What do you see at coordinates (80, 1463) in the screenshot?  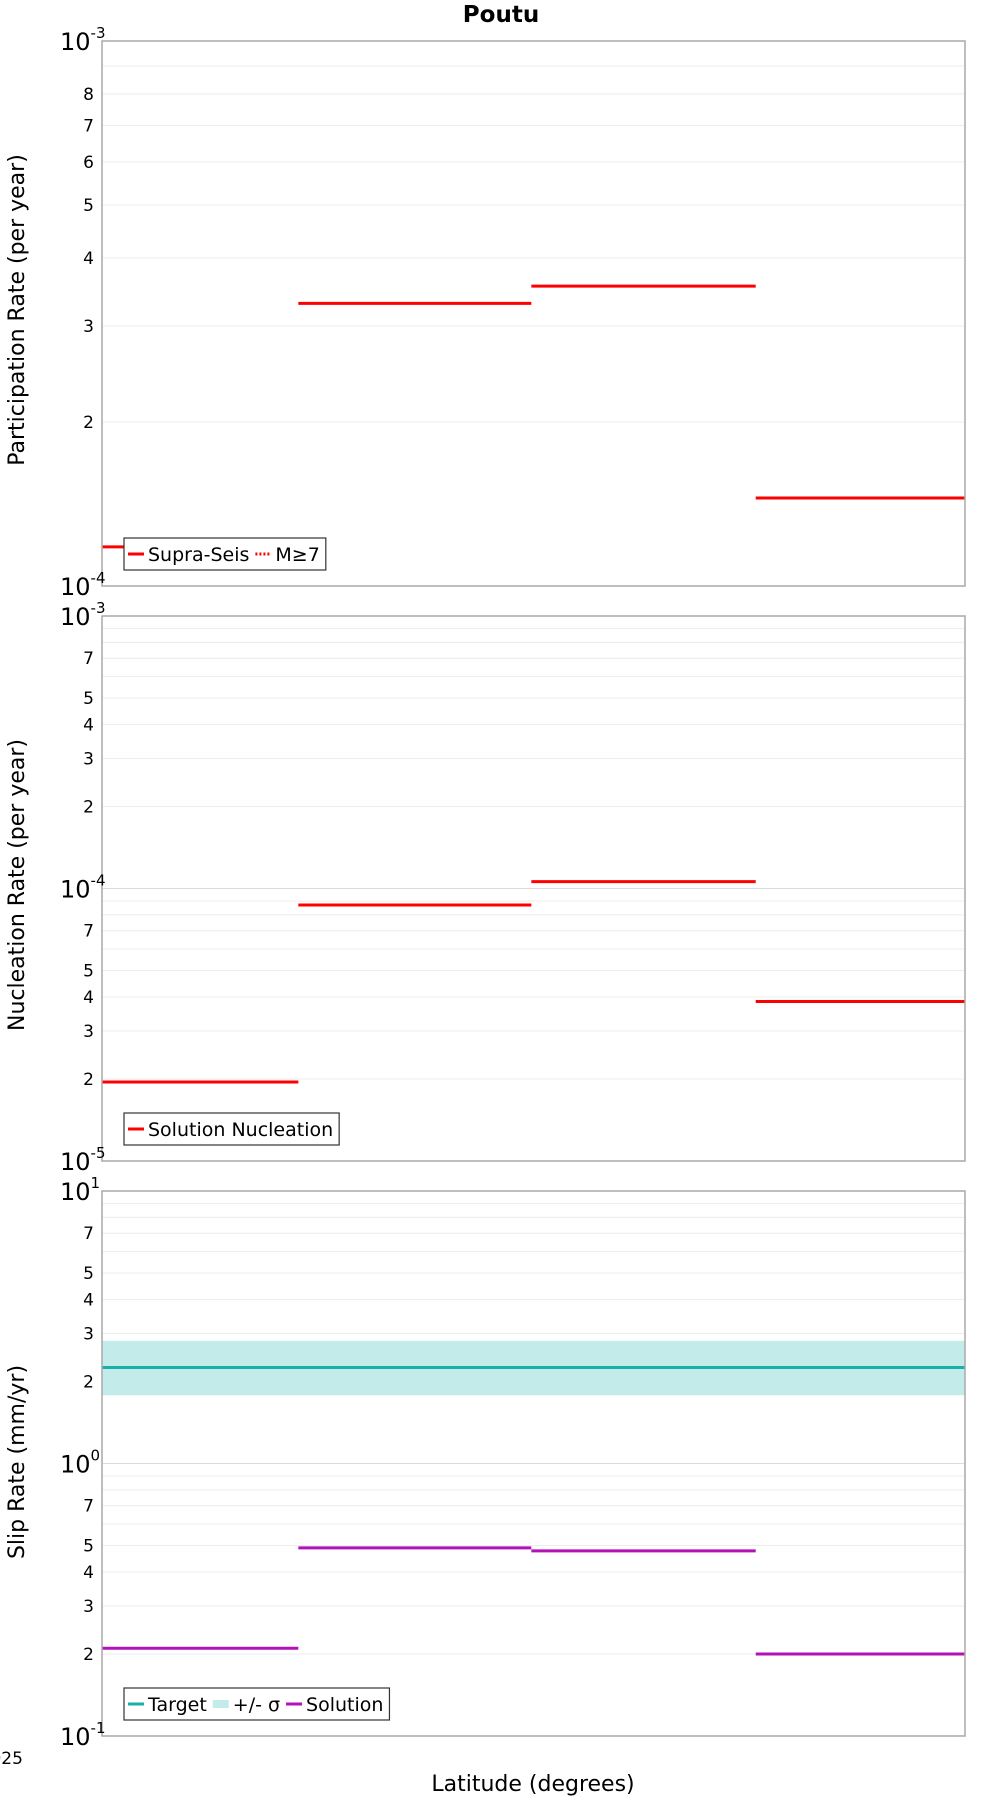 I see `y-decade-label: 100` at bounding box center [80, 1463].